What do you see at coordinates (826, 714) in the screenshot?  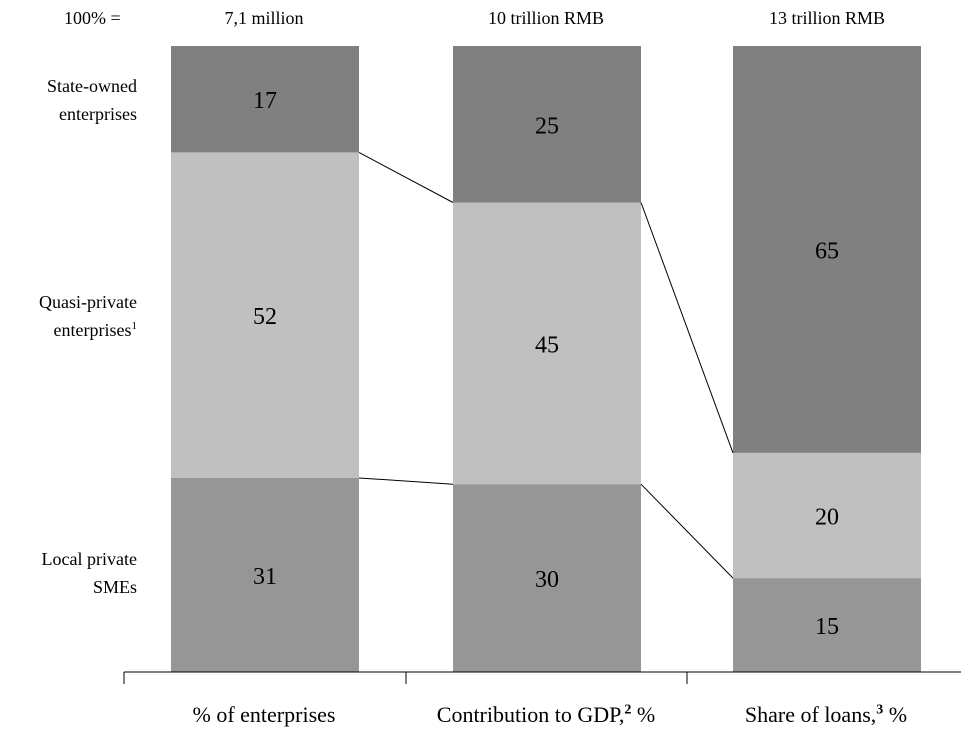 I see `x-label-loans: Share of loans,3 %` at bounding box center [826, 714].